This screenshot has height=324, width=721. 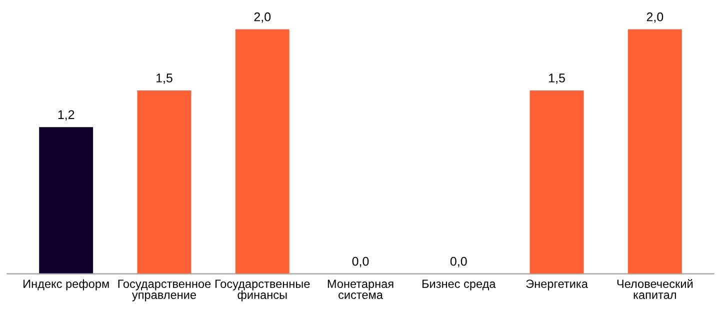 What do you see at coordinates (66, 115) in the screenshot?
I see `data-label: 1,2` at bounding box center [66, 115].